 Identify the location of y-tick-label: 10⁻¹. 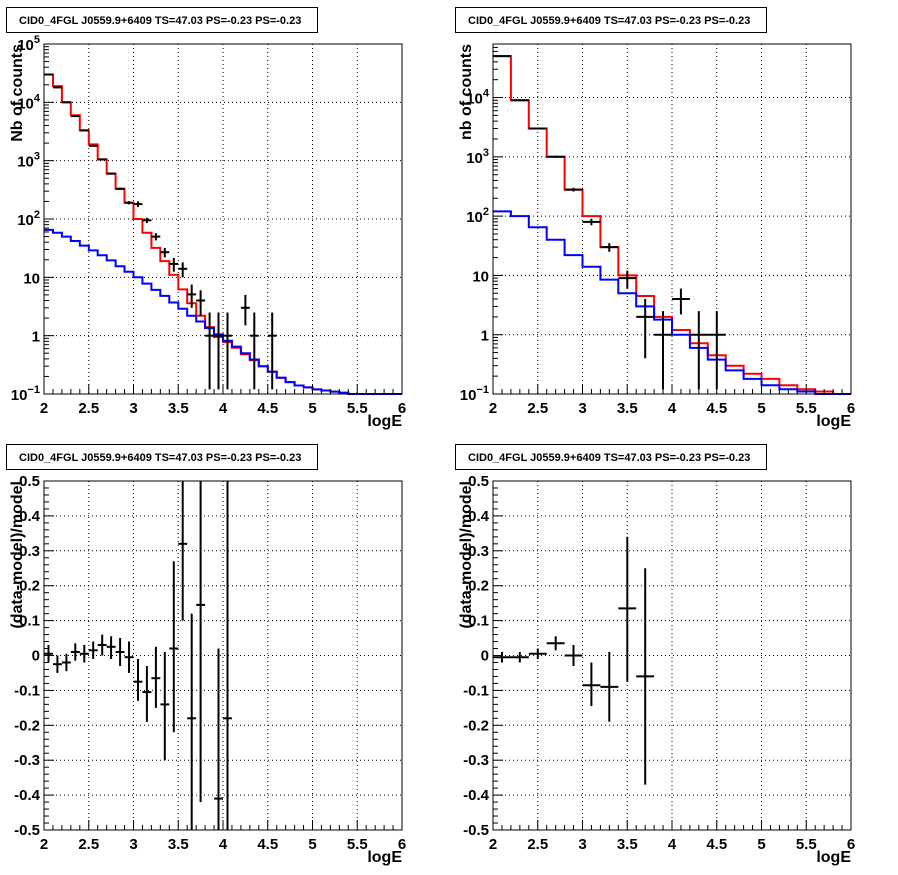
(25, 394).